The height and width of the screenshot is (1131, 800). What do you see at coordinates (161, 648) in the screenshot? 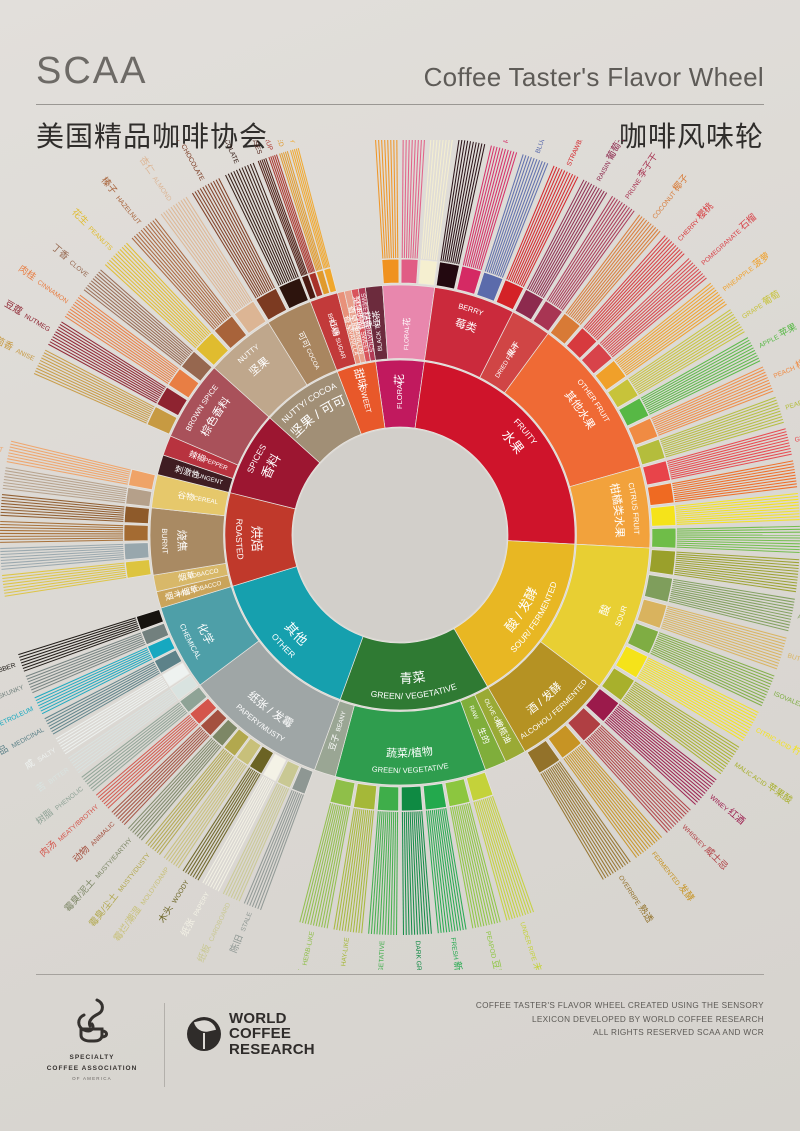
I see `wheel-flavor-swatch-petroleum` at bounding box center [161, 648].